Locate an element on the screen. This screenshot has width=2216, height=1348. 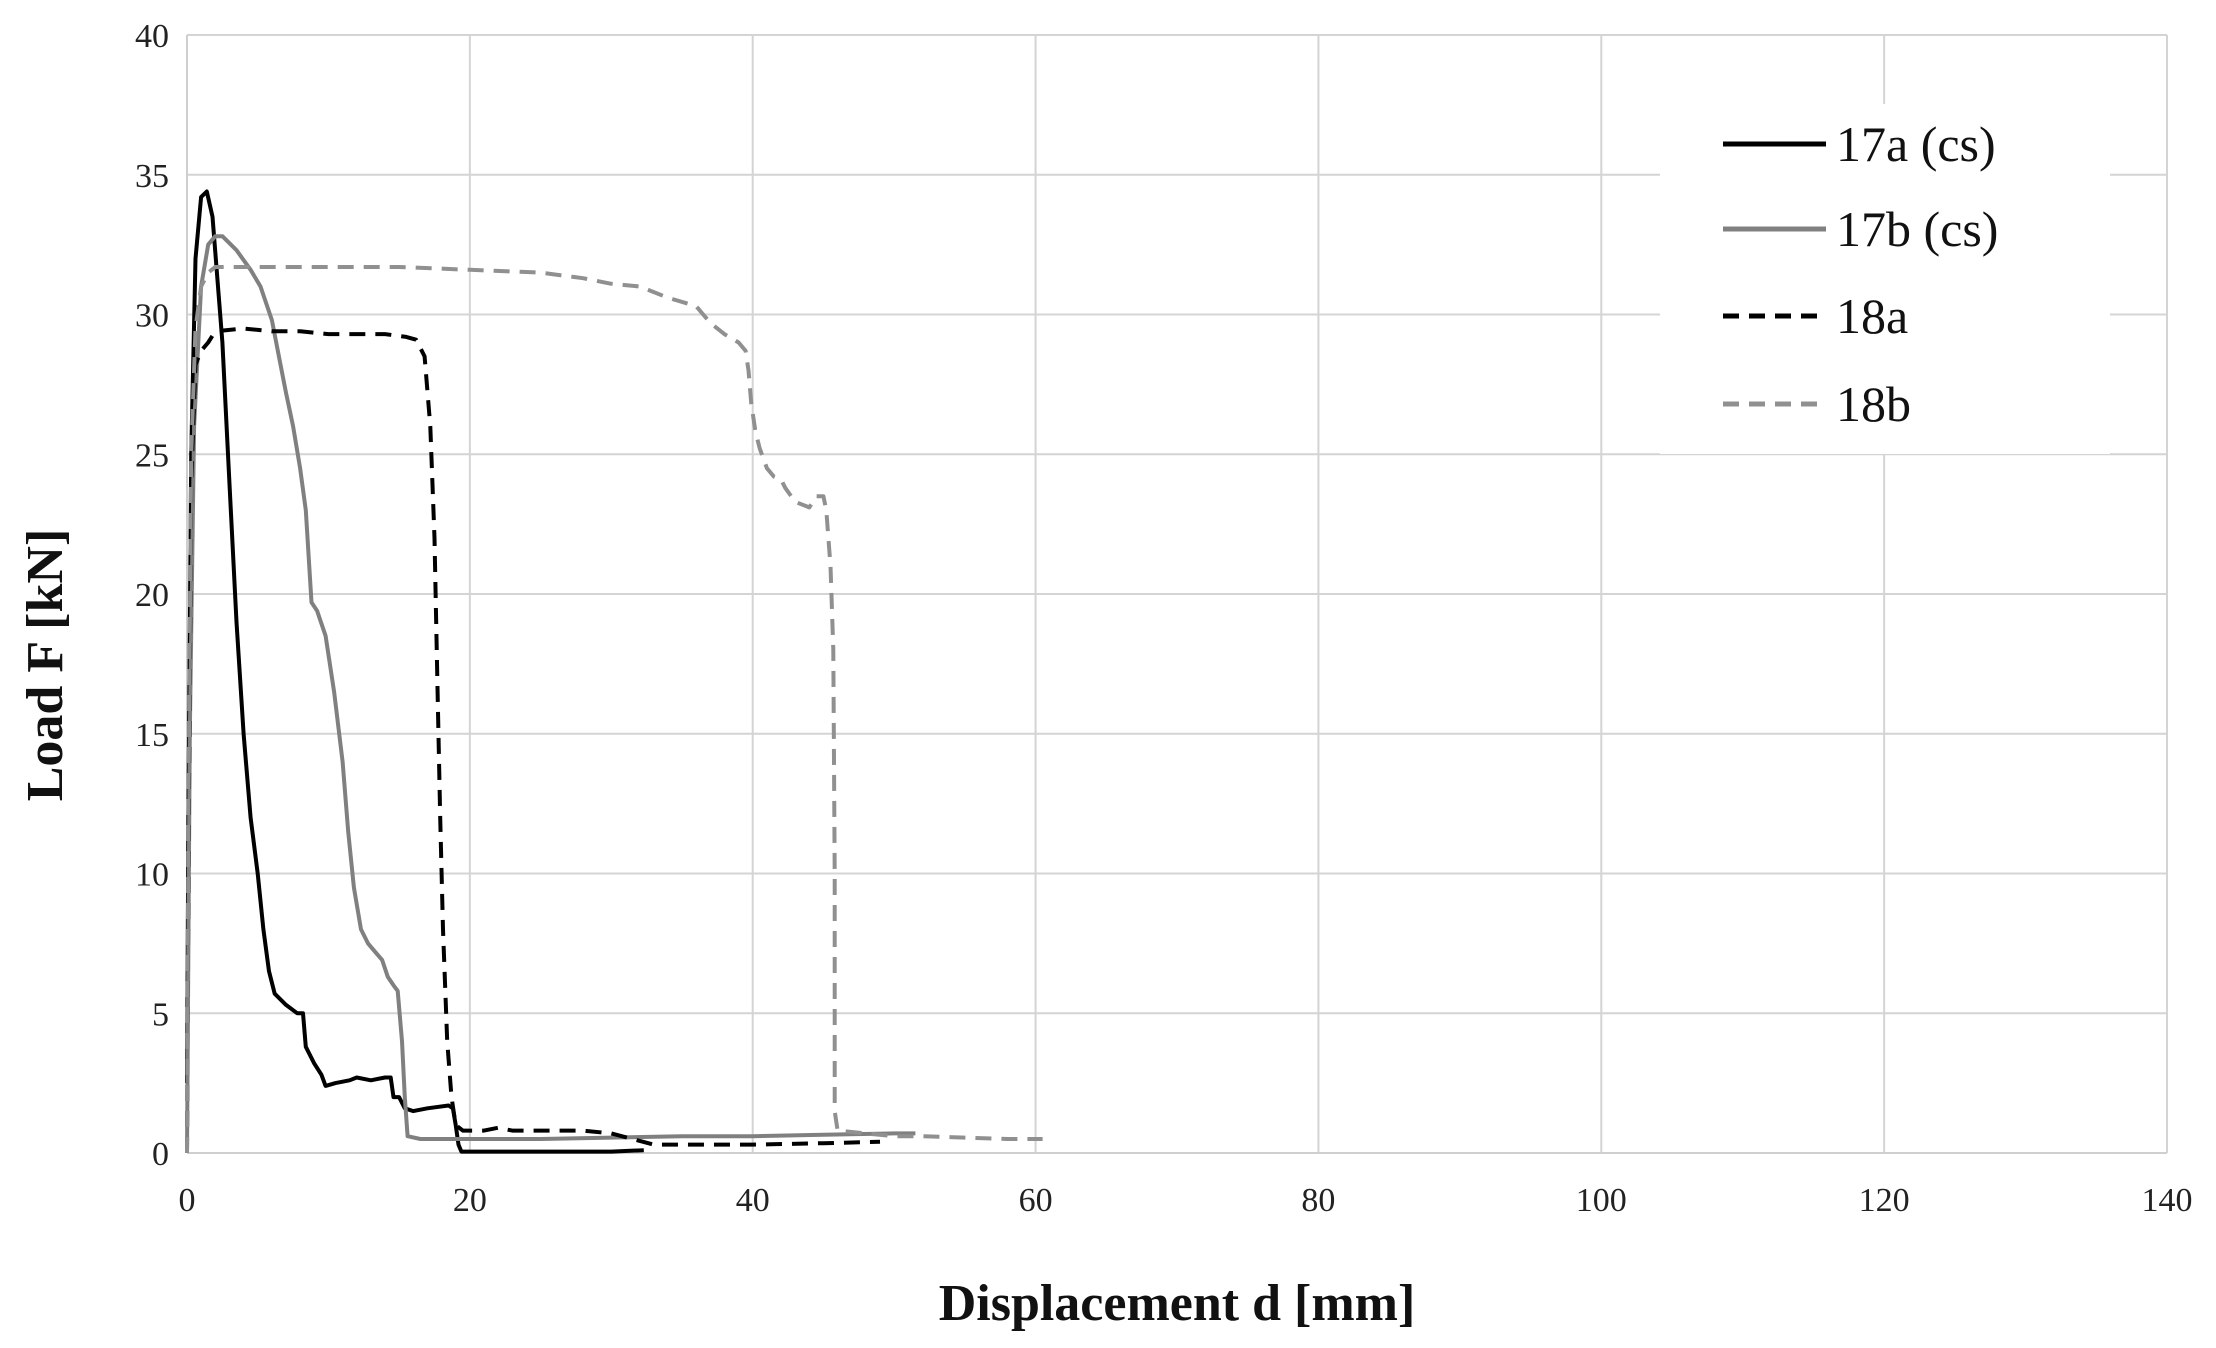
x-tick-label: 140 is located at coordinates (2167, 1200).